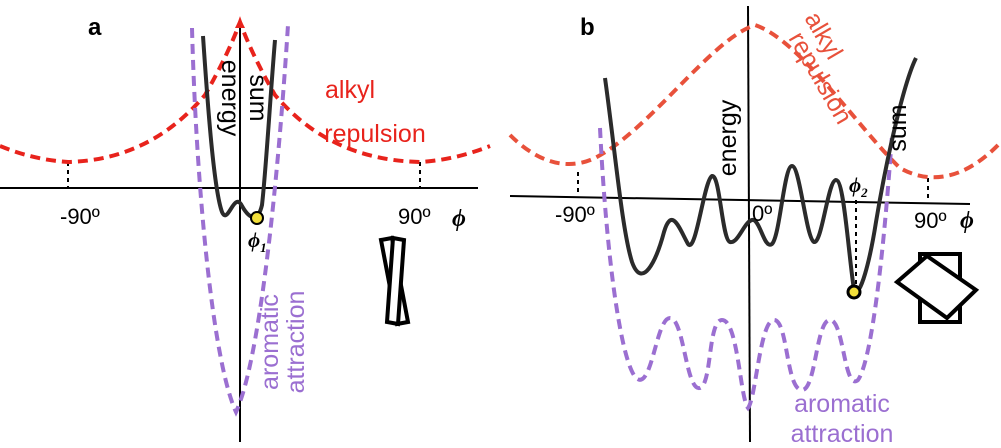 The width and height of the screenshot is (1001, 448). What do you see at coordinates (930, 220) in the screenshot?
I see `panel-b-tick-pos-label: 90º` at bounding box center [930, 220].